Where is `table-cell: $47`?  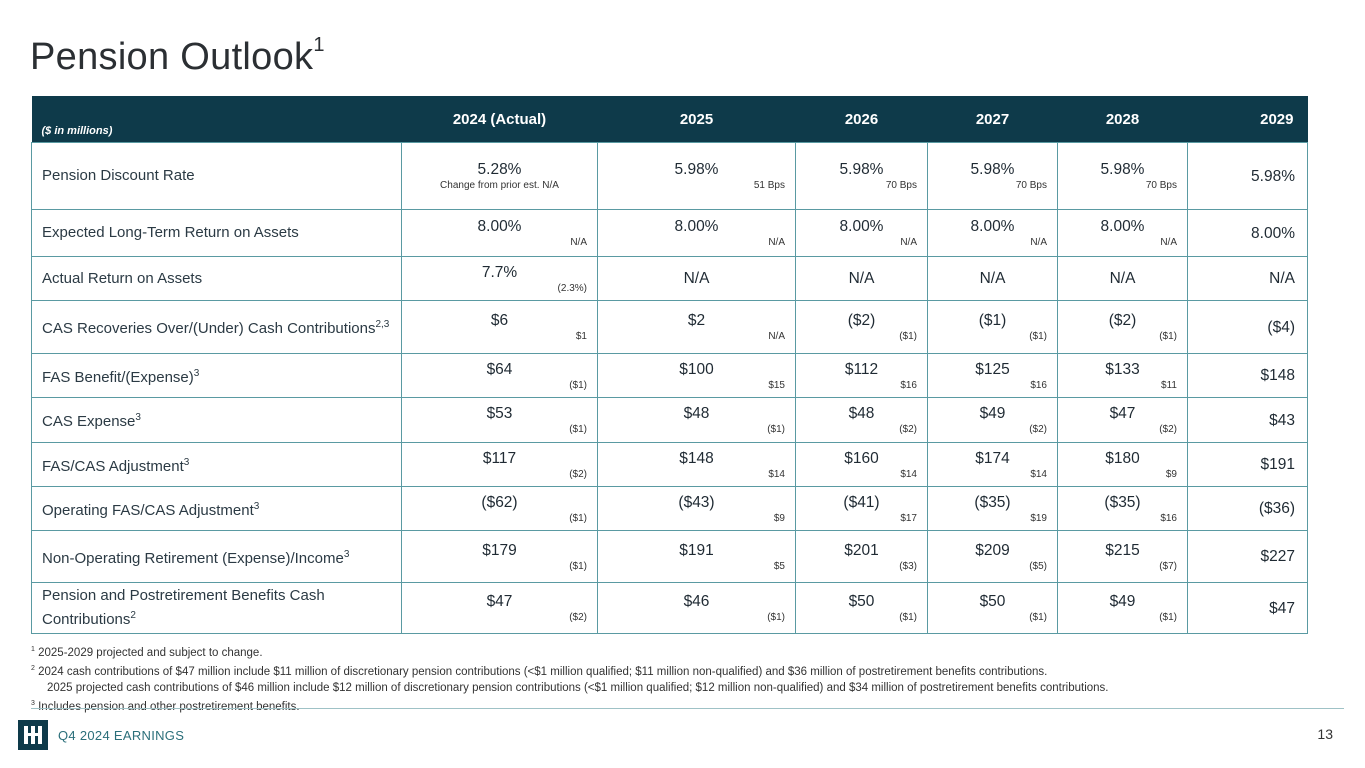 table-cell: $47 is located at coordinates (1247, 608).